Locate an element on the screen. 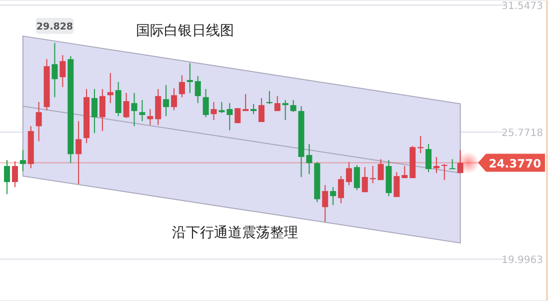  ref-line-label: 24.3770 is located at coordinates (515, 163).